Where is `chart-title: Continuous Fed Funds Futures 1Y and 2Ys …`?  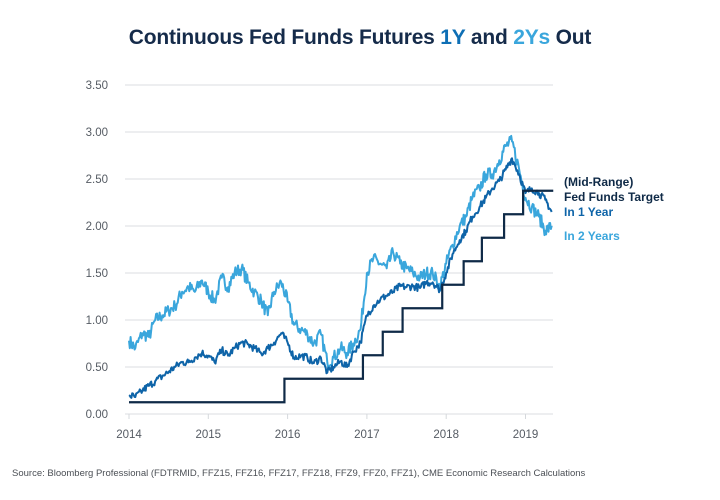
chart-title: Continuous Fed Funds Futures 1Y and 2Ys … is located at coordinates (360, 38).